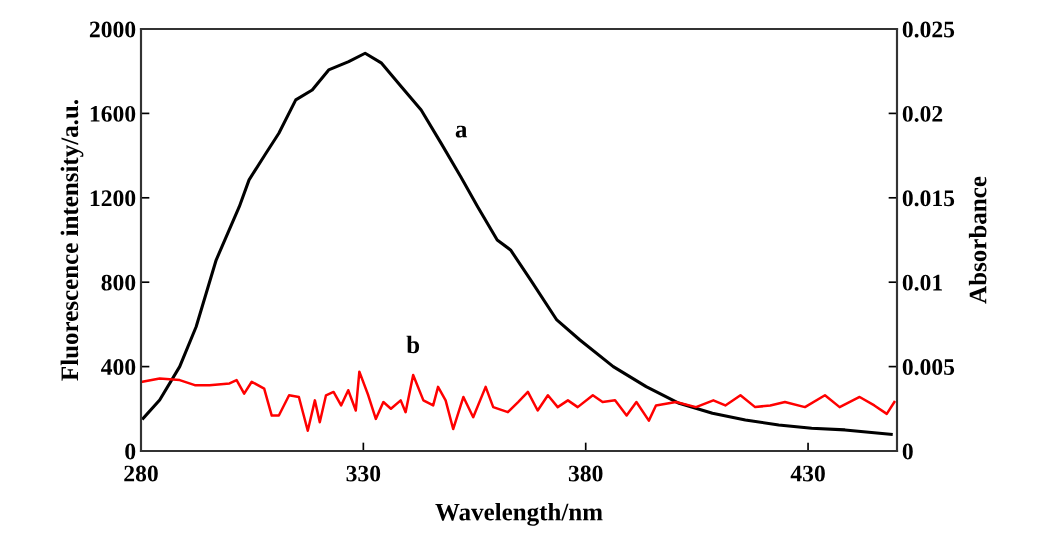 The image size is (1040, 552). What do you see at coordinates (922, 113) in the screenshot?
I see `y2-tick-label: 0.02` at bounding box center [922, 113].